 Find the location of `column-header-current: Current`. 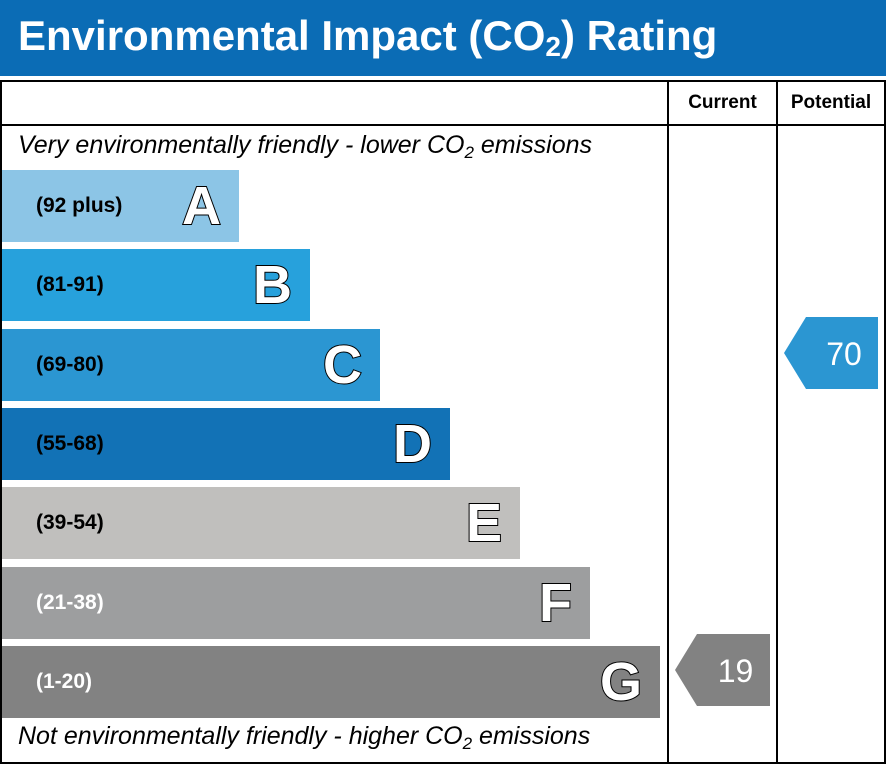

column-header-current: Current is located at coordinates (722, 102).